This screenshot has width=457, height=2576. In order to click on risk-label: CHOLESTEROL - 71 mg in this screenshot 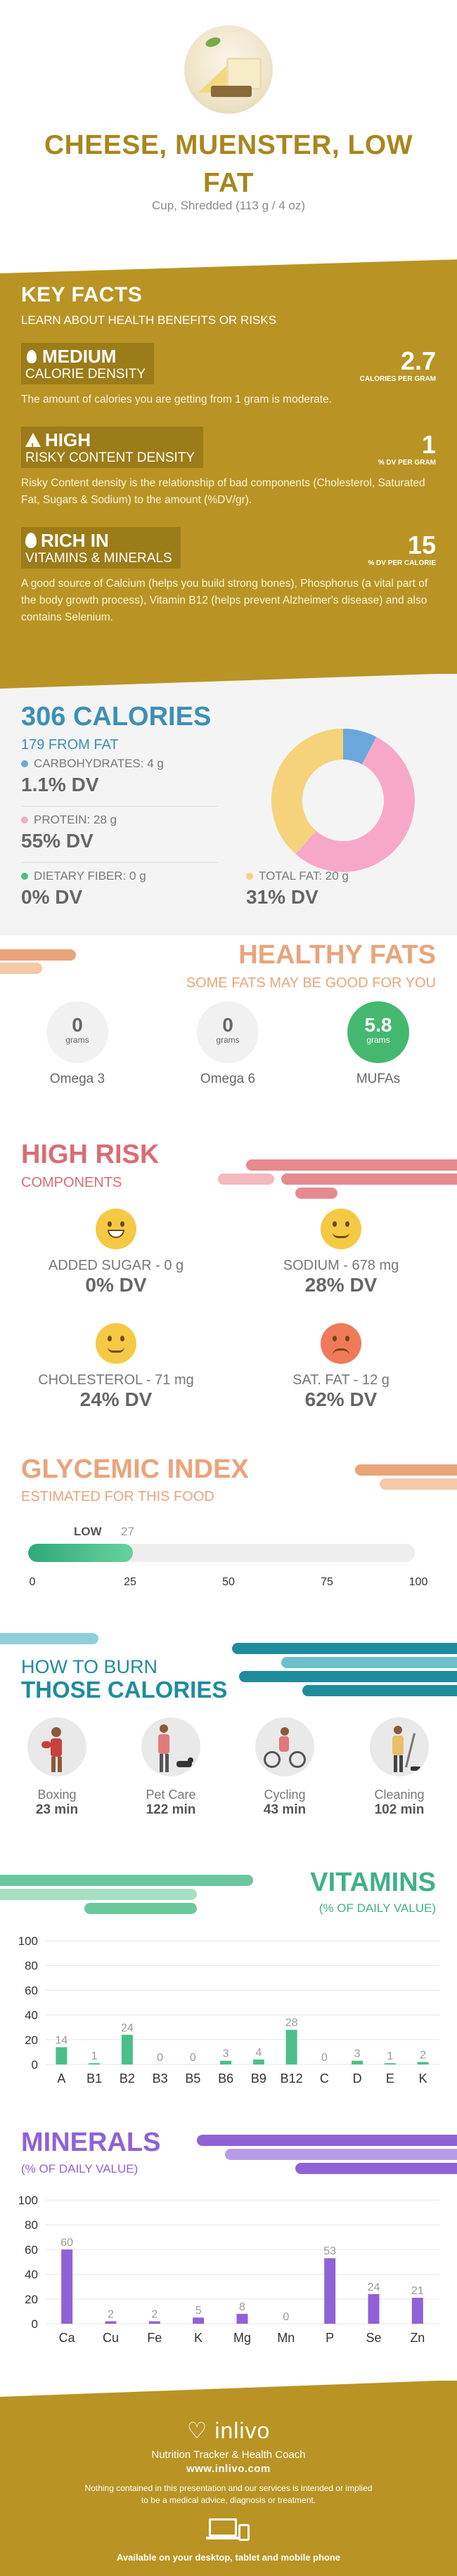, I will do `click(116, 1380)`.